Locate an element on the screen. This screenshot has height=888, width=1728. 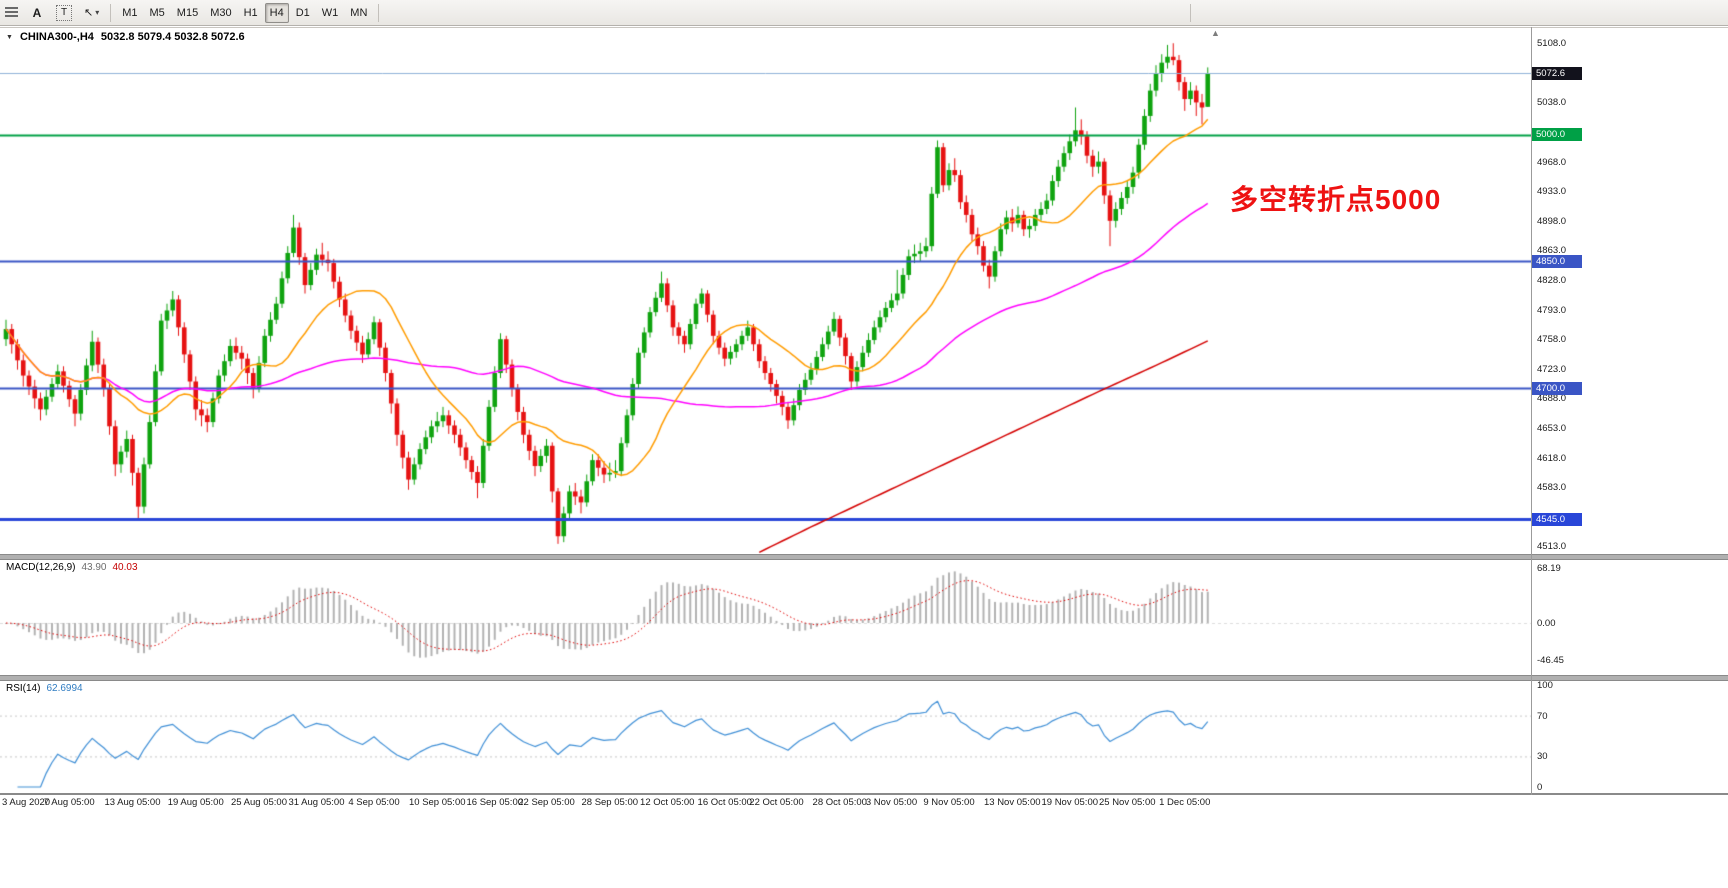
price-axis-label: 4828.0 is located at coordinates (1552, 280).